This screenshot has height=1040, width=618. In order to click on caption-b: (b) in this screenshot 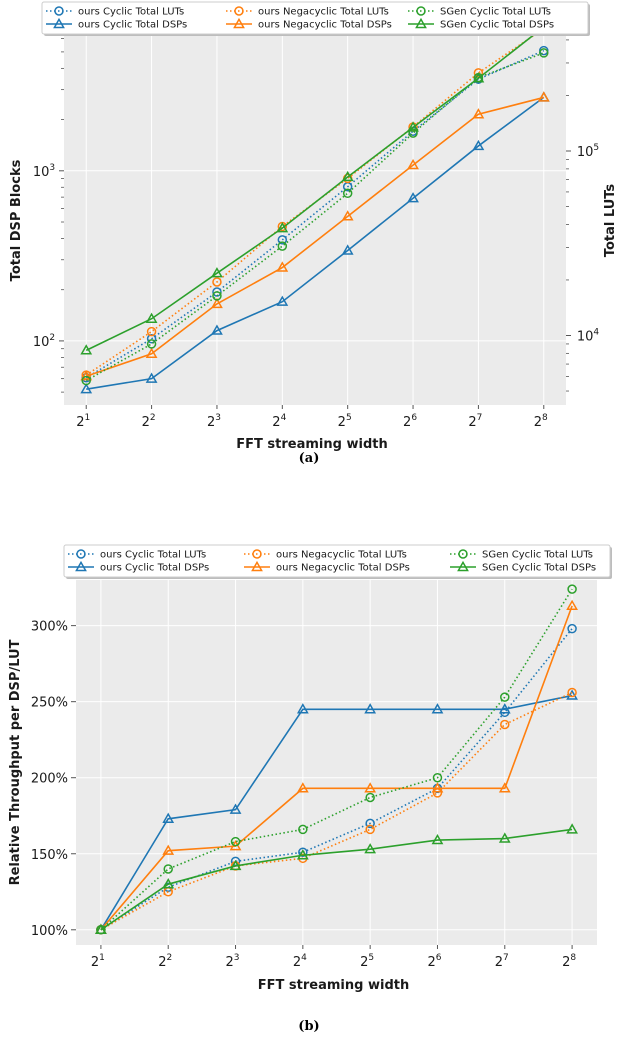, I will do `click(308, 1026)`.